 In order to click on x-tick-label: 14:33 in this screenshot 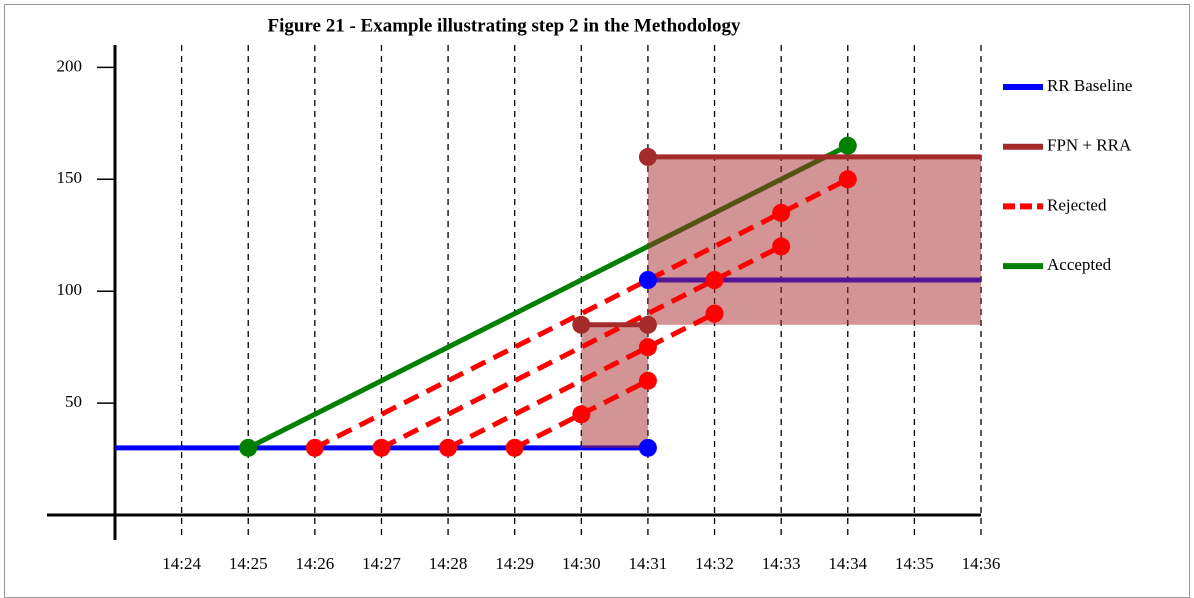, I will do `click(781, 563)`.